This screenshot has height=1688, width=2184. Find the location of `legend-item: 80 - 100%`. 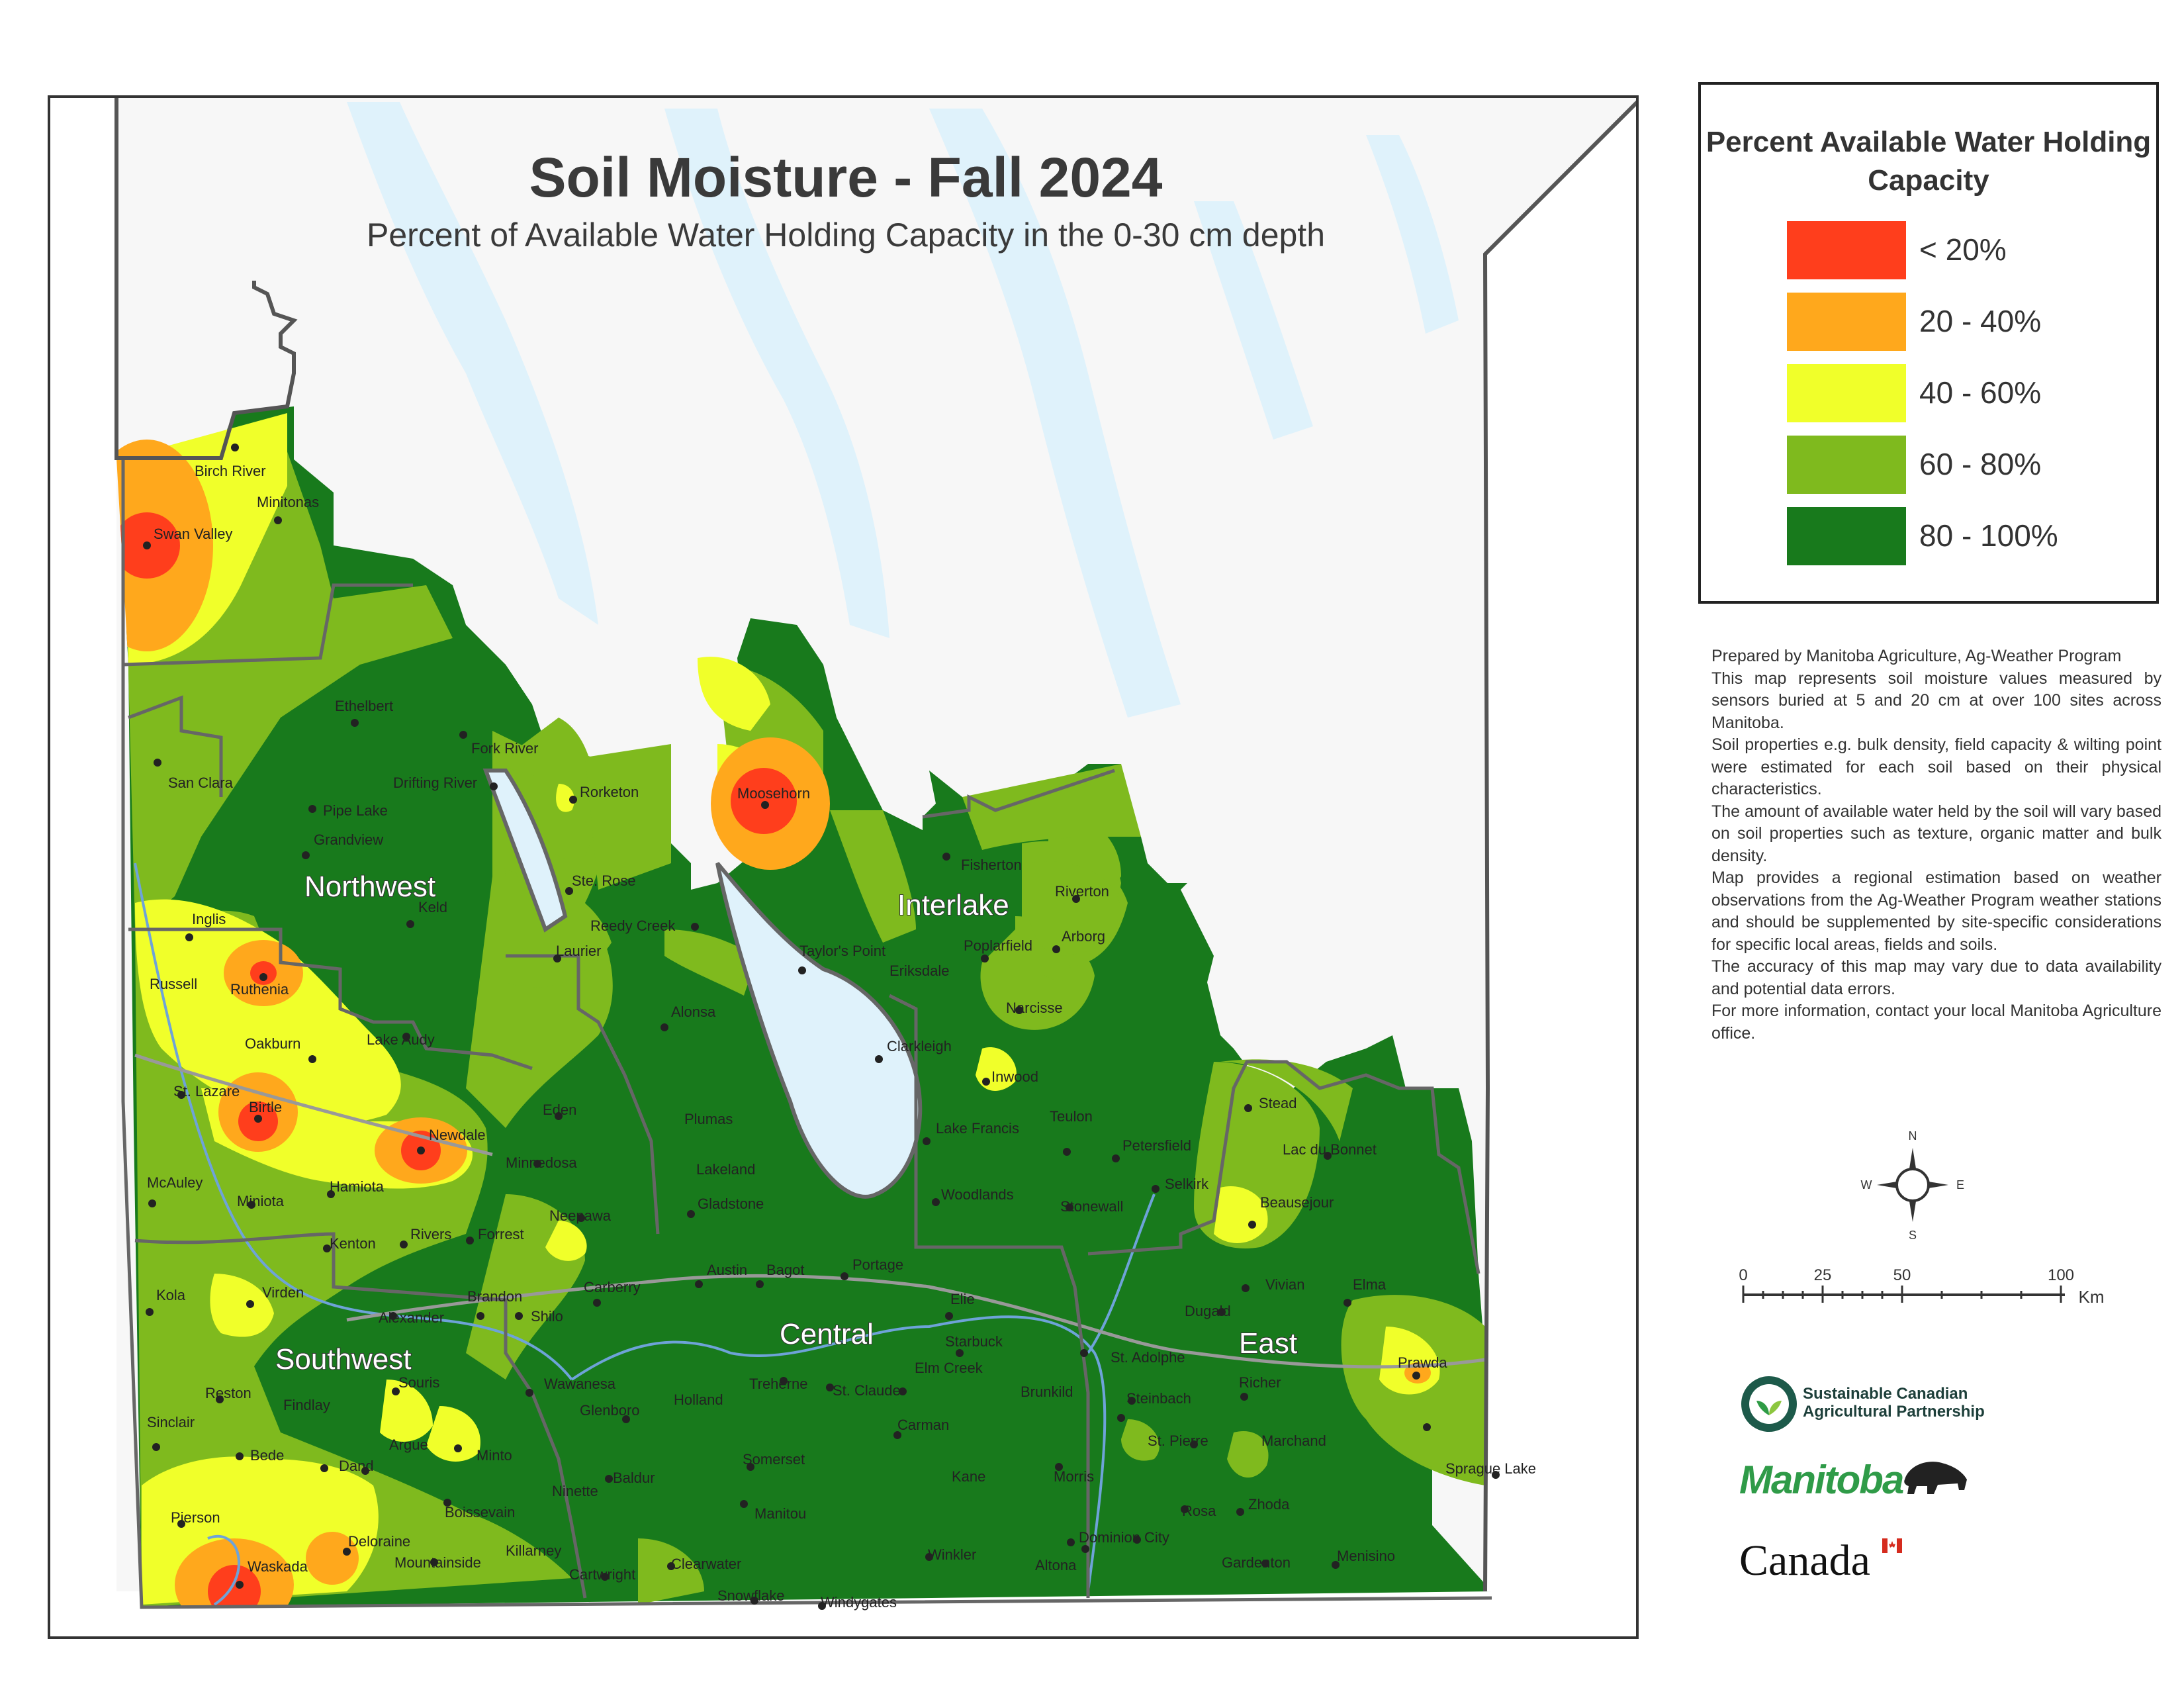

legend-item: 80 - 100% is located at coordinates (1959, 536).